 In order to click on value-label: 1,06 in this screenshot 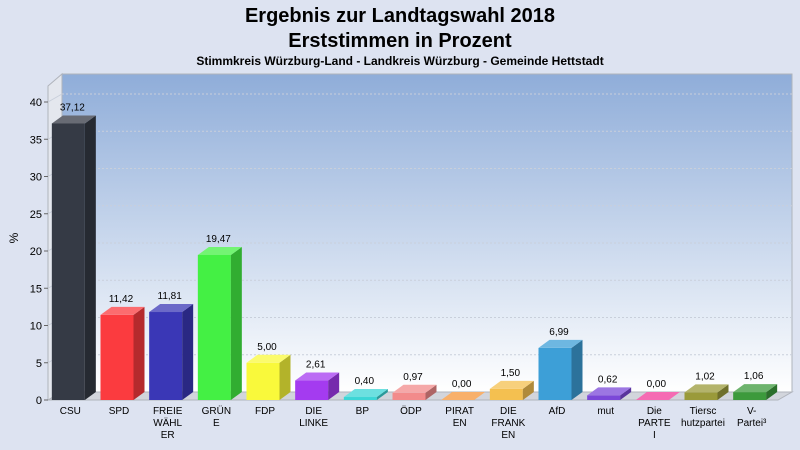, I will do `click(754, 376)`.